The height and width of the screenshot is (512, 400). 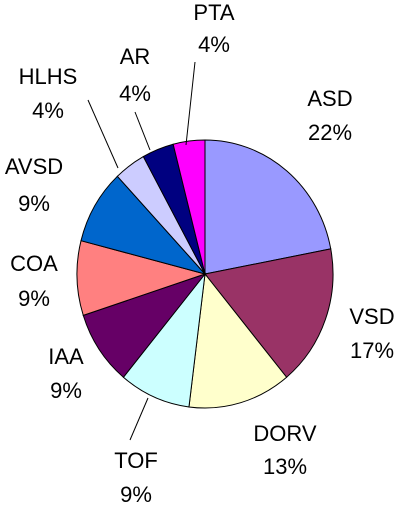 I want to click on slice-label: AVSD, so click(x=34, y=166).